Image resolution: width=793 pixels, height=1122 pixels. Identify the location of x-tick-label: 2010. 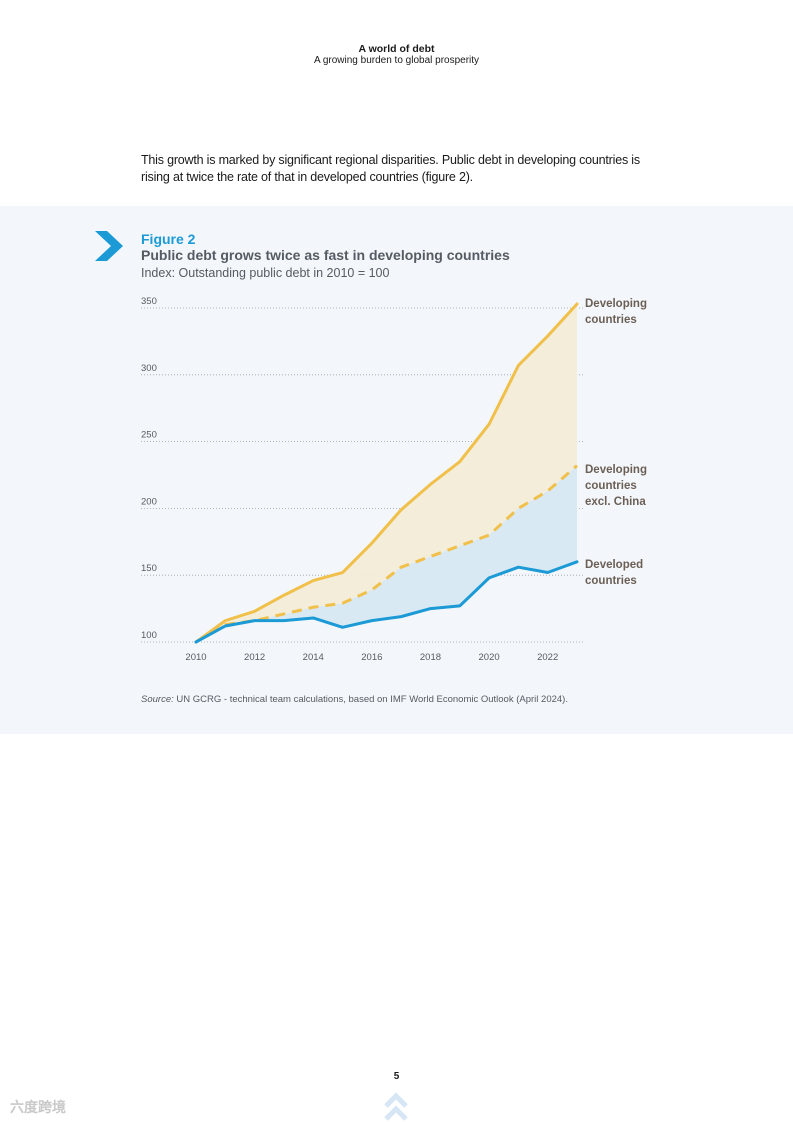
(195, 657).